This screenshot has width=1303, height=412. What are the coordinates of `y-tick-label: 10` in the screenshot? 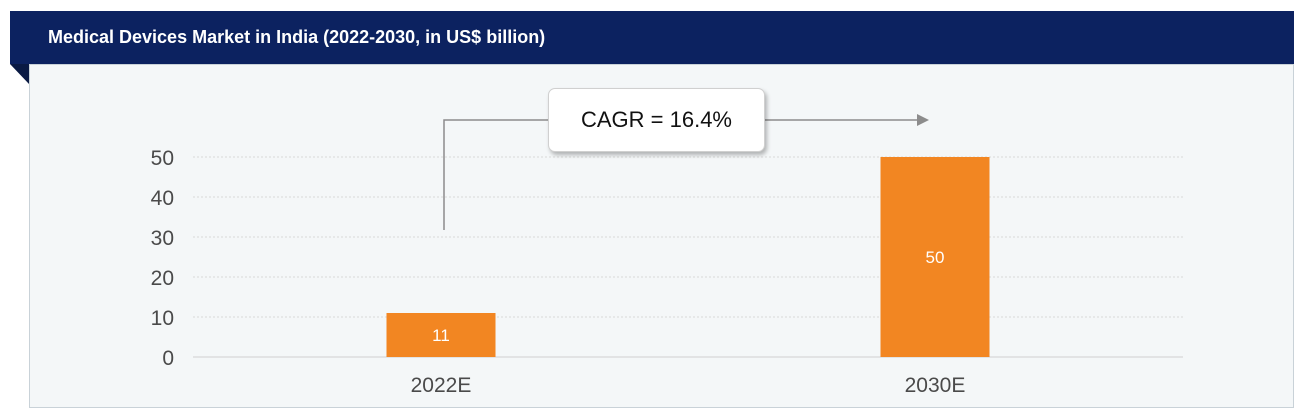 It's located at (162, 318).